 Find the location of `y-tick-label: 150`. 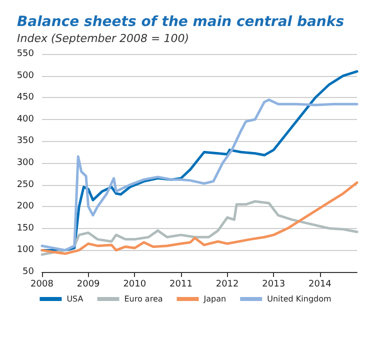

y-tick-label: 150 is located at coordinates (25, 228).